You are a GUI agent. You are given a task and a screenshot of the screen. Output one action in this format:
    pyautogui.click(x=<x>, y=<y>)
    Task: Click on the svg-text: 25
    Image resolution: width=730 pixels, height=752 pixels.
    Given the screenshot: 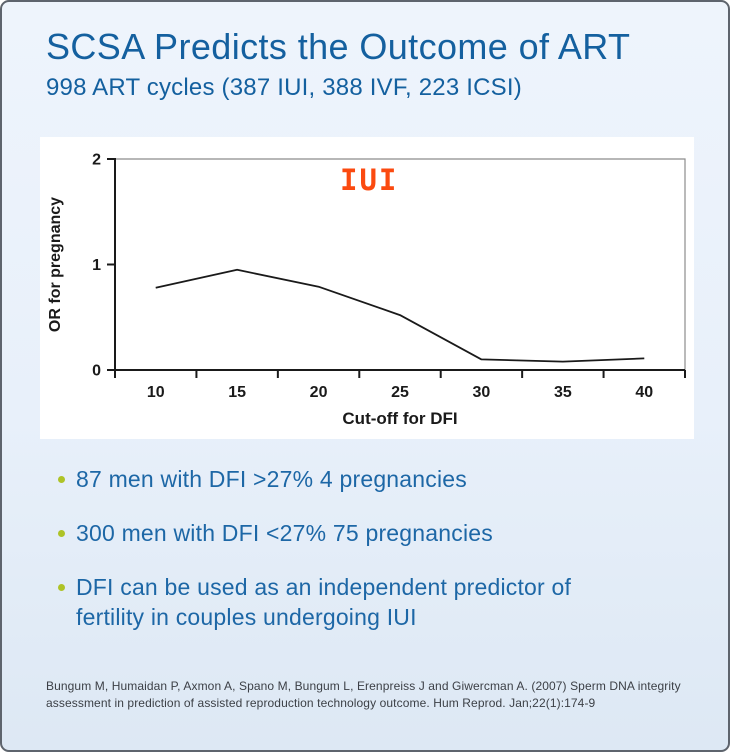 What is the action you would take?
    pyautogui.click(x=400, y=392)
    